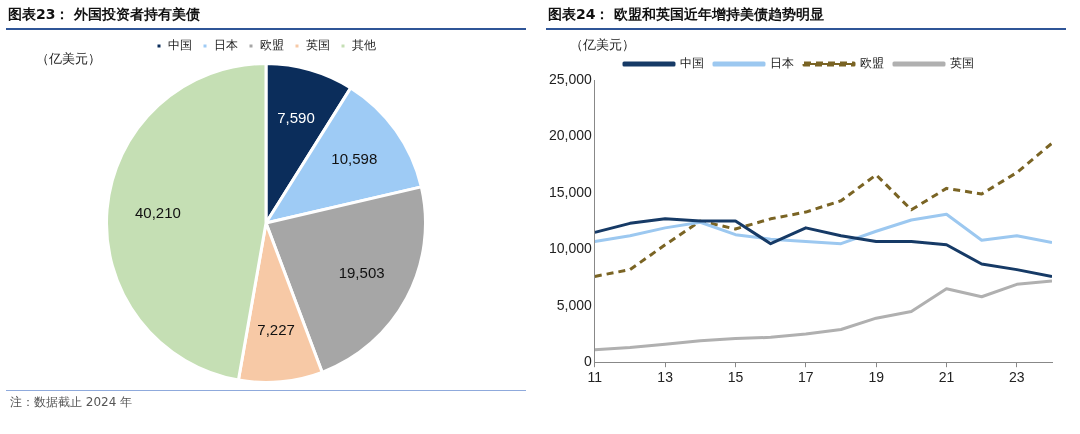  What do you see at coordinates (574, 304) in the screenshot?
I see `y-tick-label: 5,000` at bounding box center [574, 304].